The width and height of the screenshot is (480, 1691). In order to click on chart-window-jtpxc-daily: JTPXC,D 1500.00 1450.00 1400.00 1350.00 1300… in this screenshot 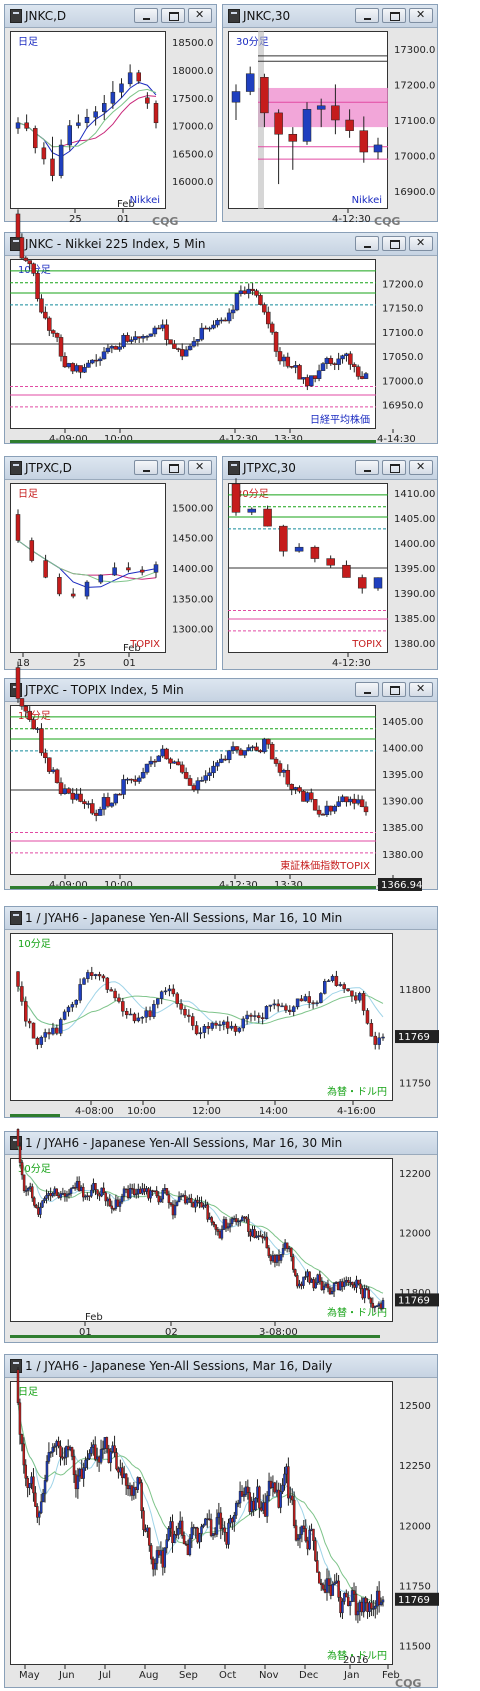, I will do `click(110, 563)`.